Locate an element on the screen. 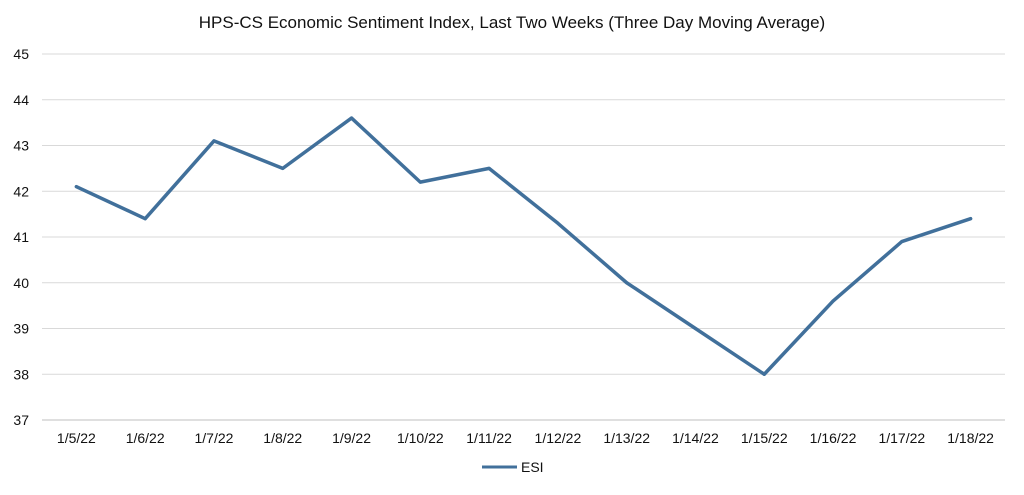  x-tick-label: 1/5/22 is located at coordinates (76, 438).